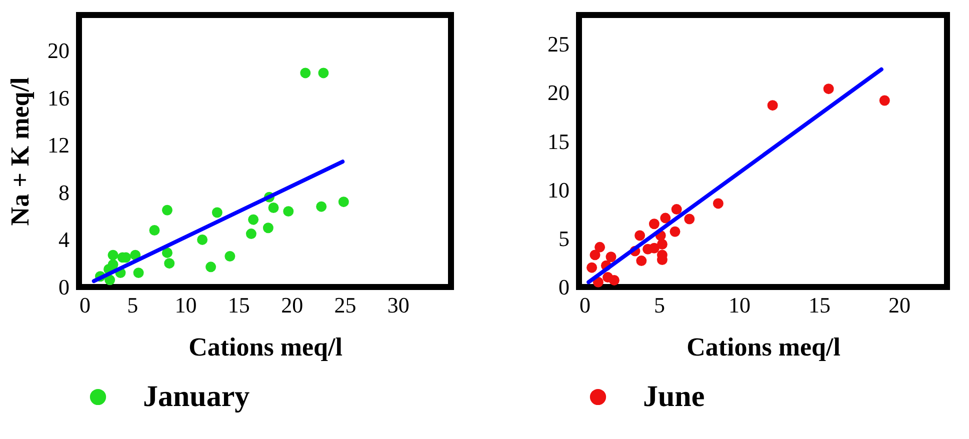 This screenshot has height=439, width=969. I want to click on y-tick-label: 16, so click(59, 97).